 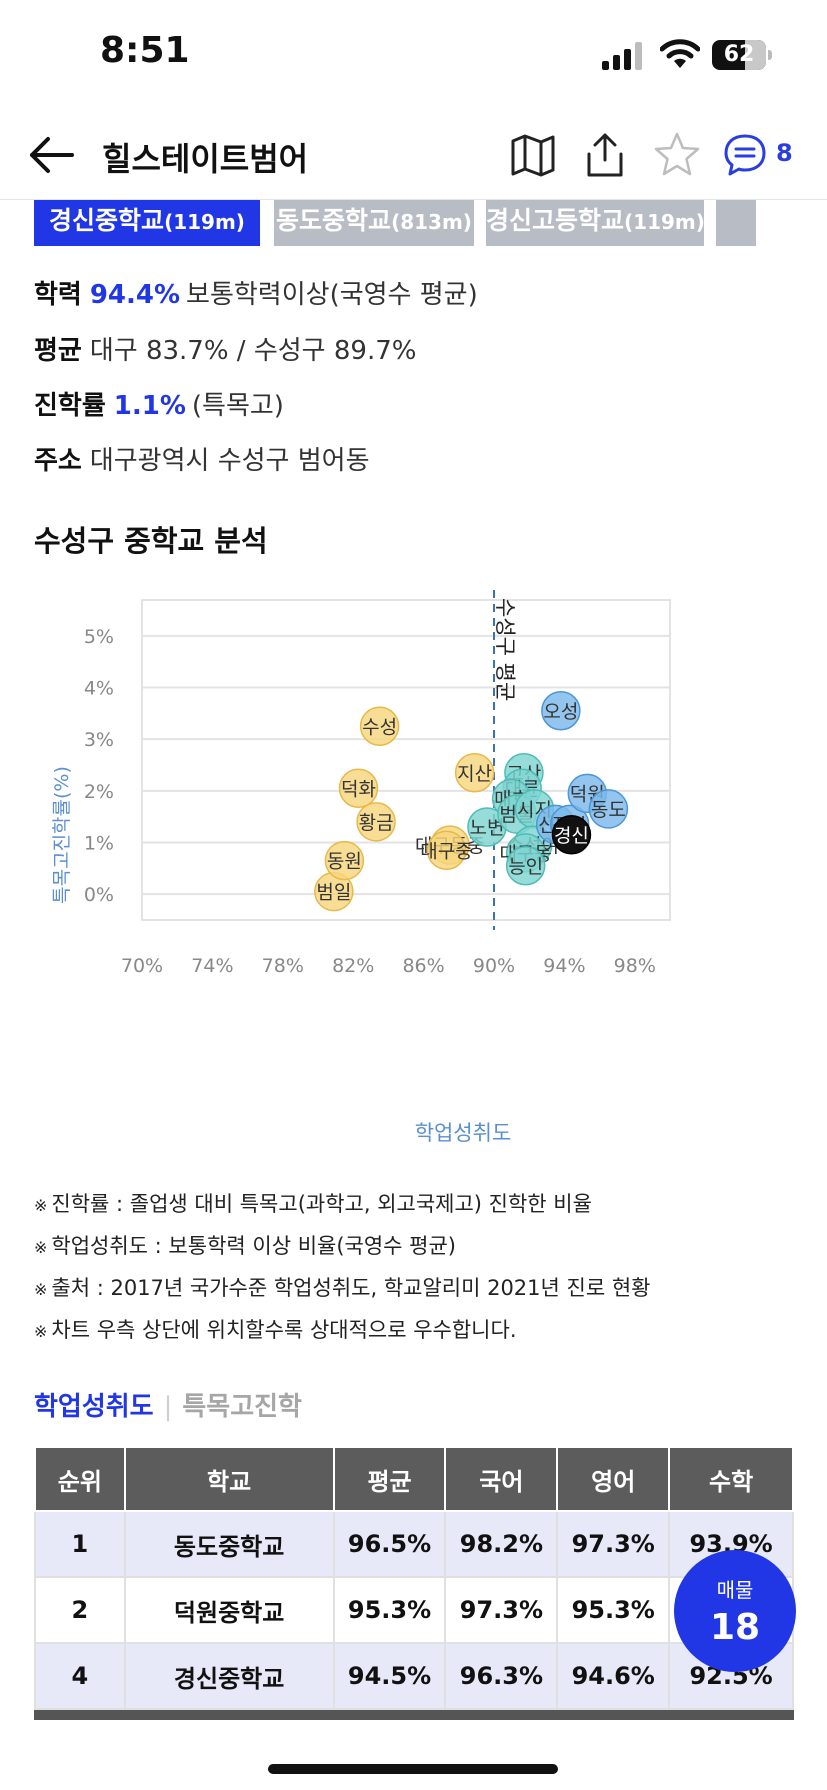 What do you see at coordinates (99, 740) in the screenshot?
I see `y-tick-label: 3%` at bounding box center [99, 740].